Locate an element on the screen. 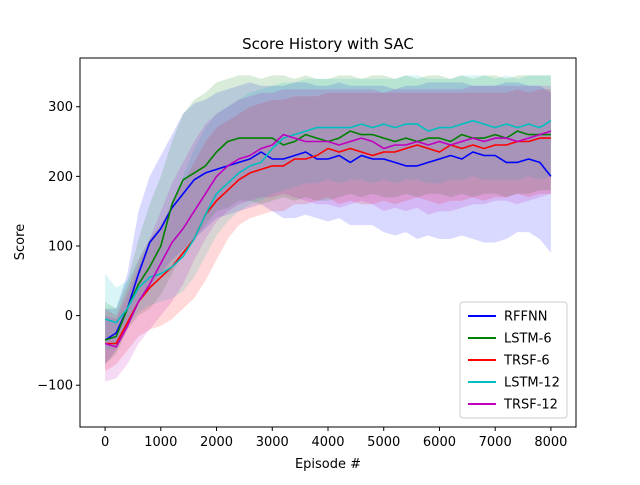 The image size is (640, 485). legend-box is located at coordinates (513, 360).